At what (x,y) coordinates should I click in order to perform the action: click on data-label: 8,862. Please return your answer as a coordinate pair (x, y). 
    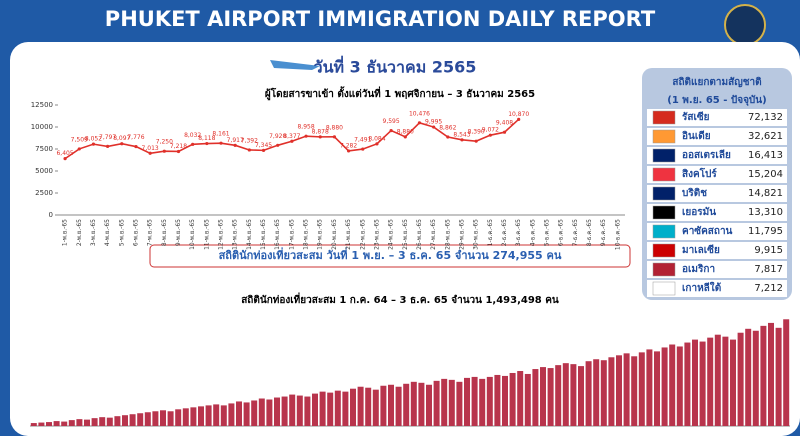
    Looking at the image, I should click on (447, 128).